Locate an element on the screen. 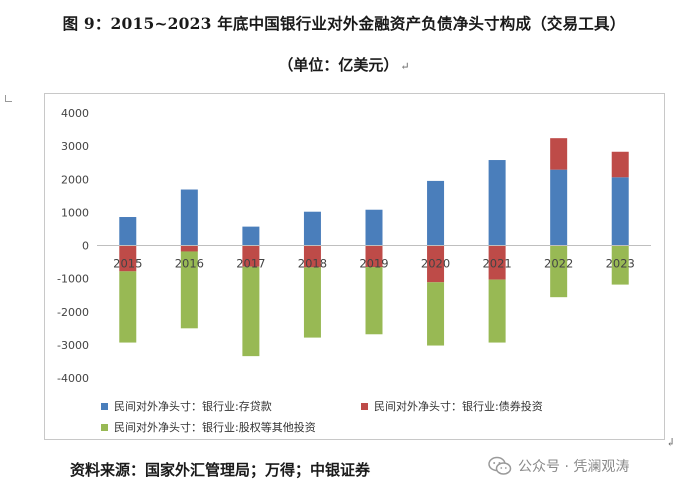 The width and height of the screenshot is (688, 492). page-subtitle-text: （单位：亿美元） is located at coordinates (338, 65).